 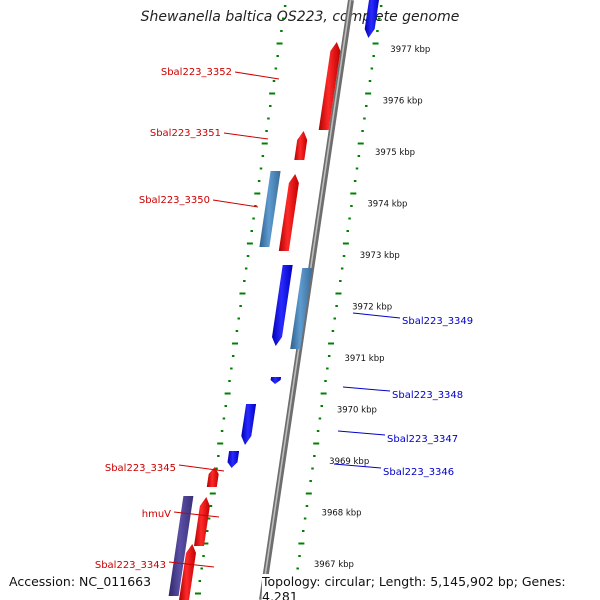 I want to click on gene-label: Sbal223_3348, so click(x=427, y=395).